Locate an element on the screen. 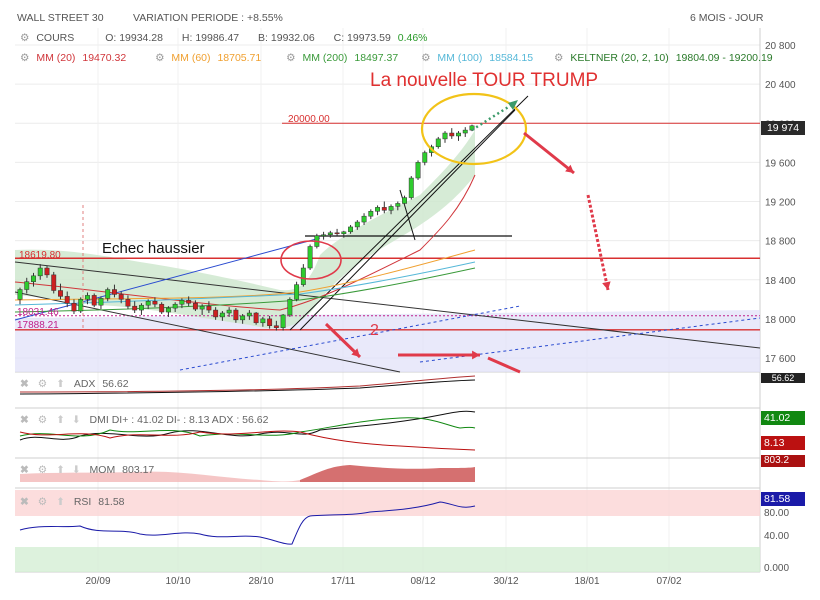  indicator-value: 18584.15 is located at coordinates (511, 58).